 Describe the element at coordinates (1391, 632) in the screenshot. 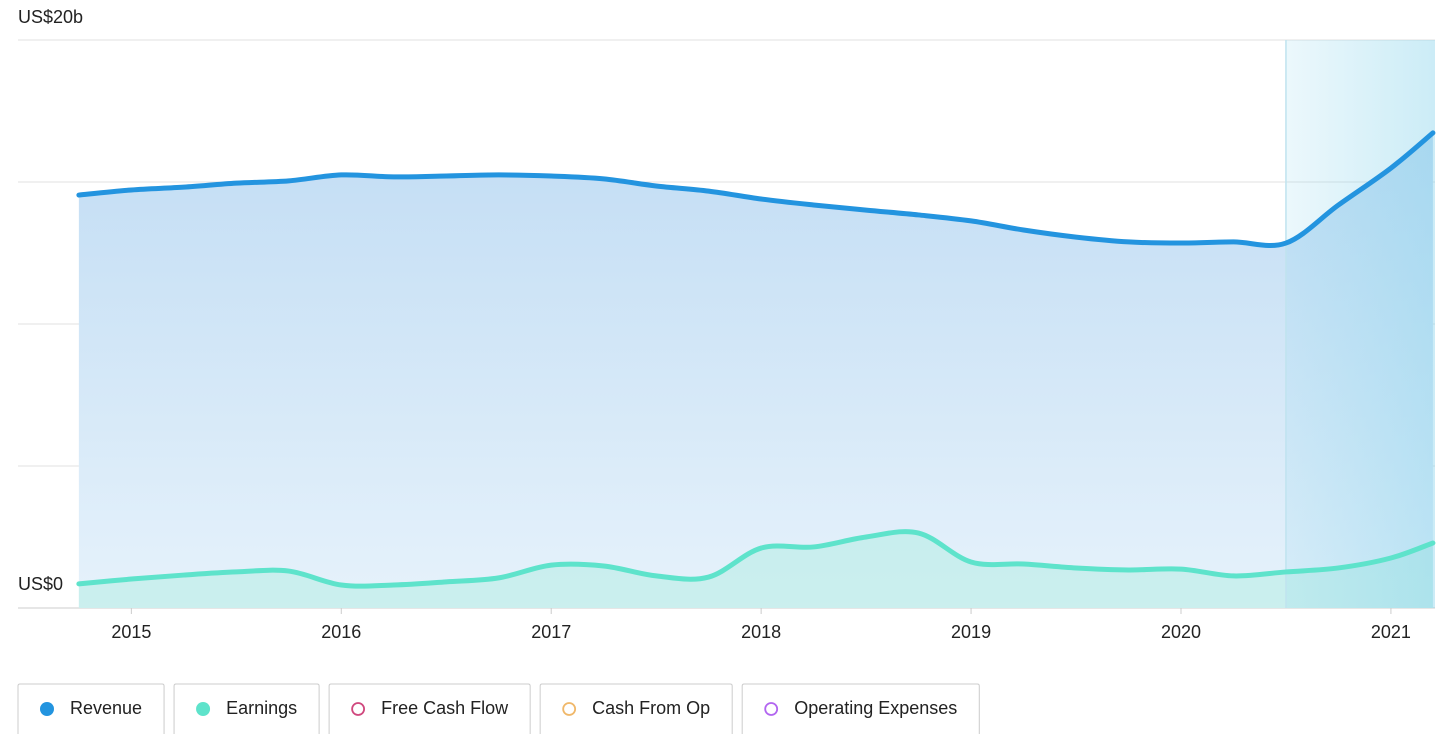

I see `x-tick-label: 2021` at that location.